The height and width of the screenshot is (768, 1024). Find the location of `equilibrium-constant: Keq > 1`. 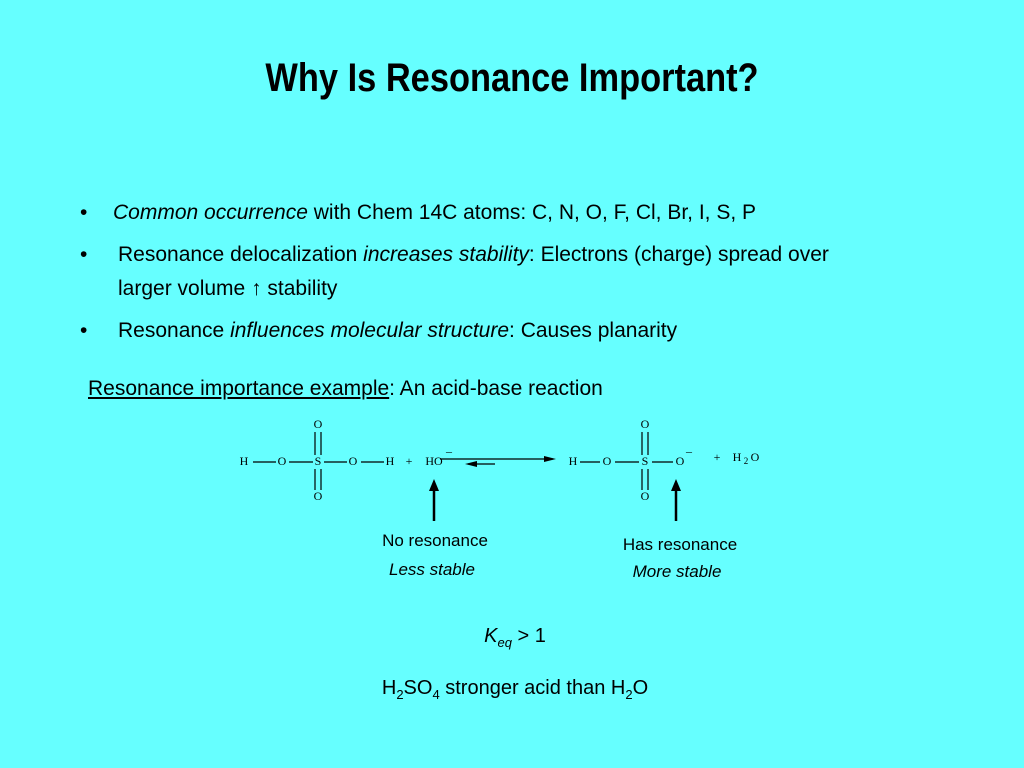

equilibrium-constant: Keq > 1 is located at coordinates (512, 637).